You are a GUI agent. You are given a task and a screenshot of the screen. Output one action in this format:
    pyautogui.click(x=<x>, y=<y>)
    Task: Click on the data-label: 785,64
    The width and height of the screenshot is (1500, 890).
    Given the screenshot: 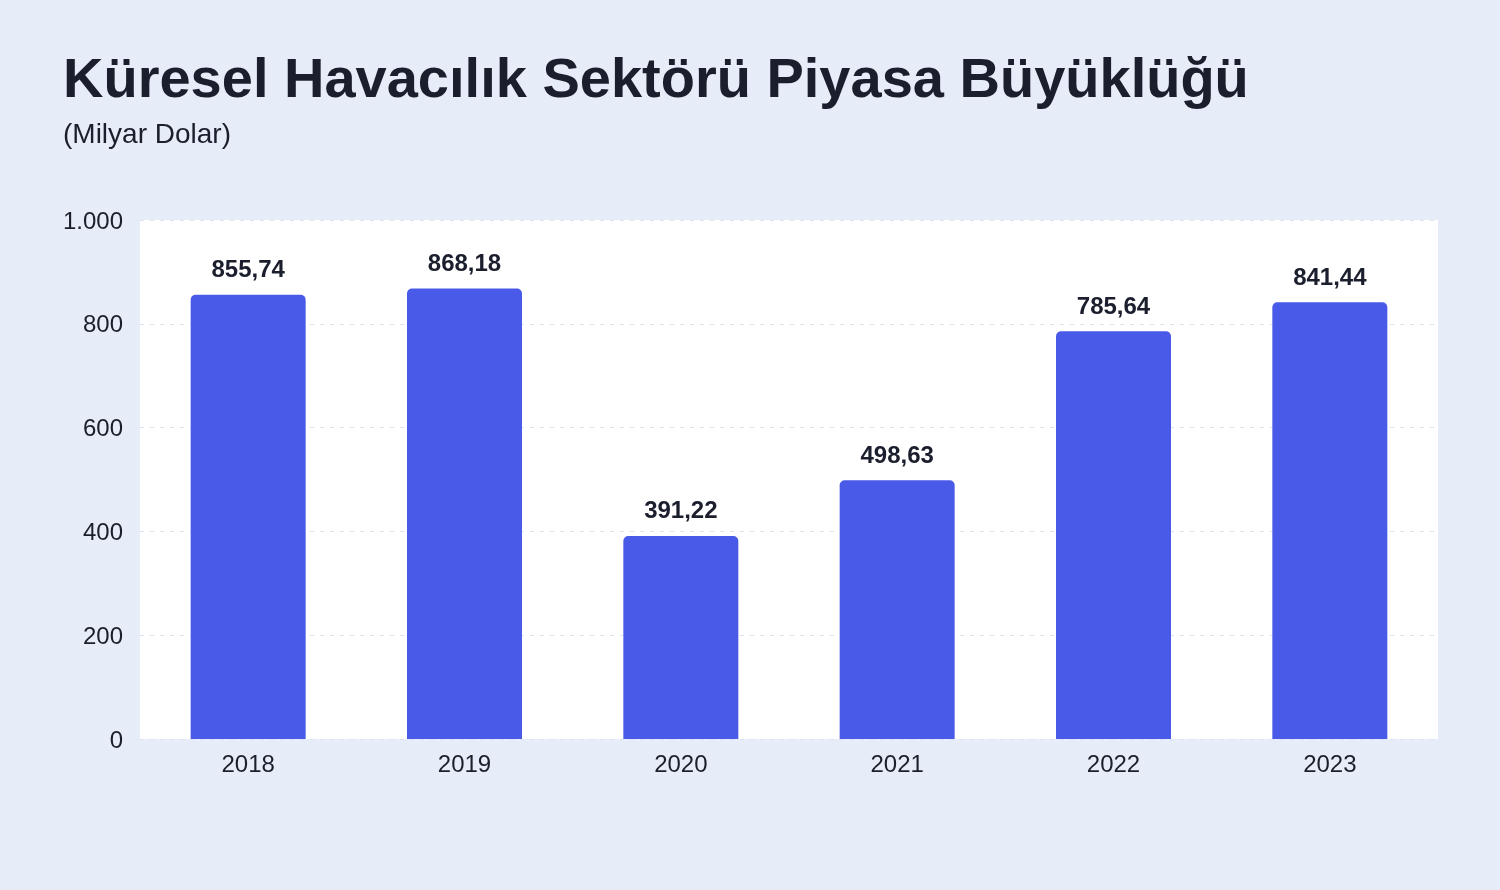 What is the action you would take?
    pyautogui.click(x=1113, y=305)
    